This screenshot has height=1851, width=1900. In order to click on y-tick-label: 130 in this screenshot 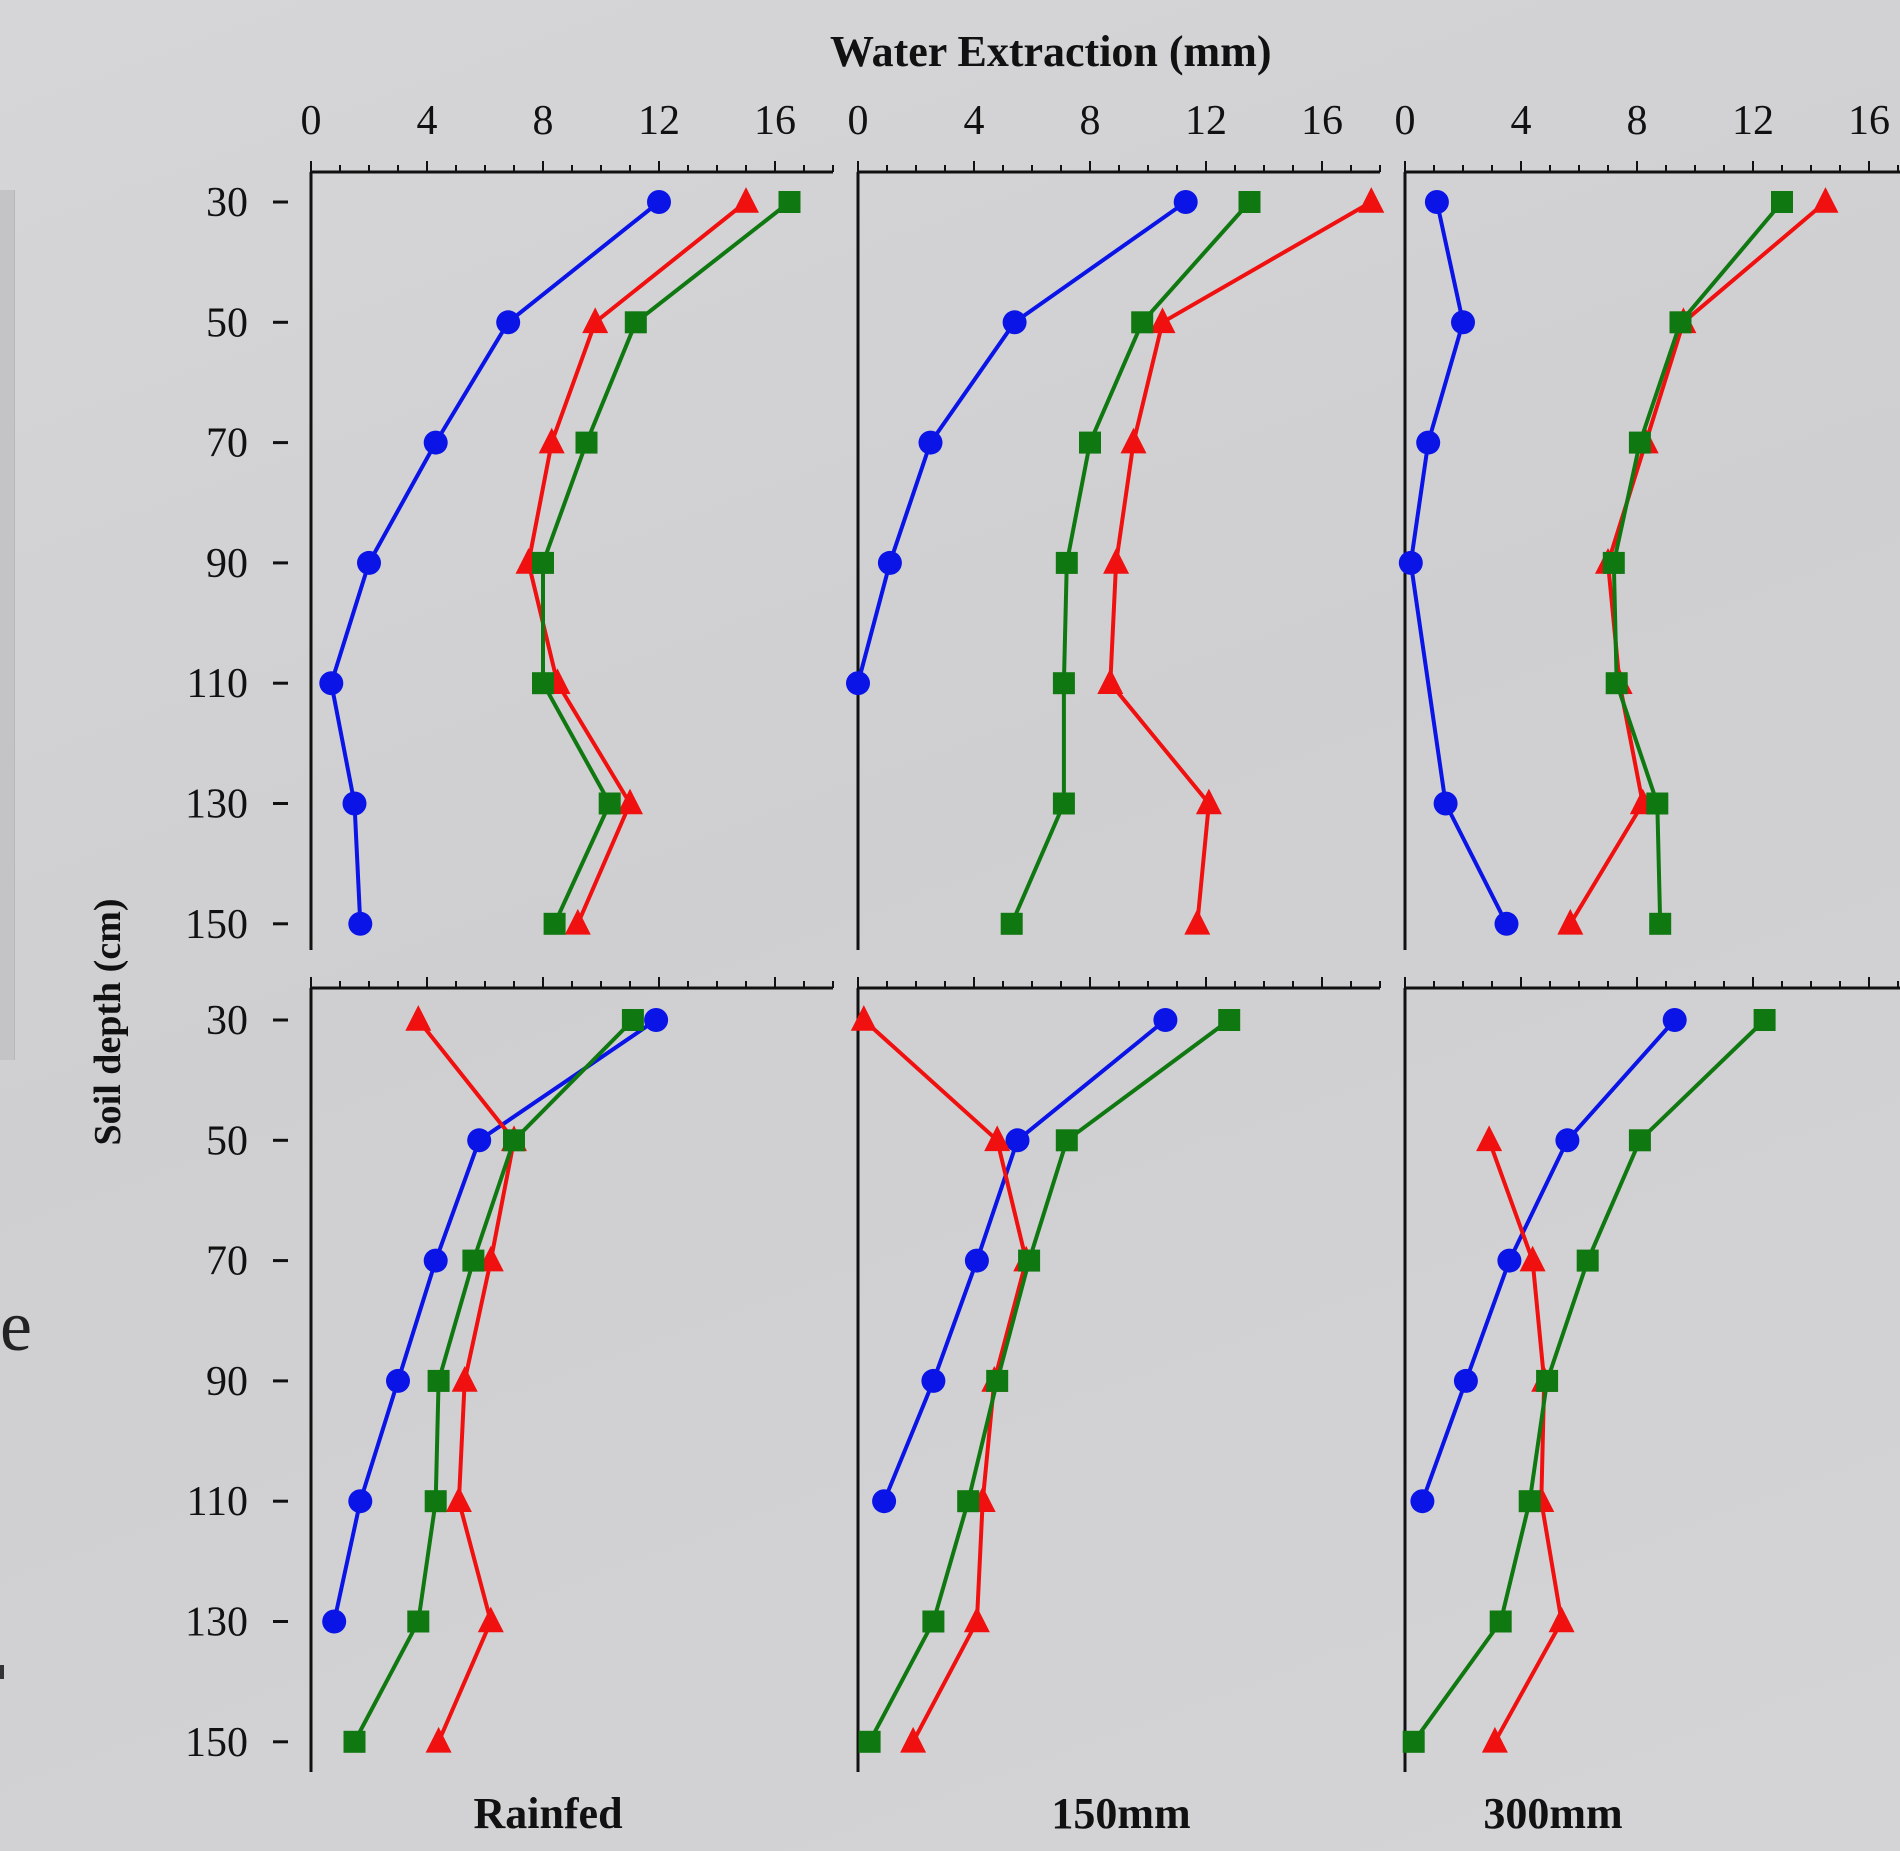, I will do `click(216, 805)`.